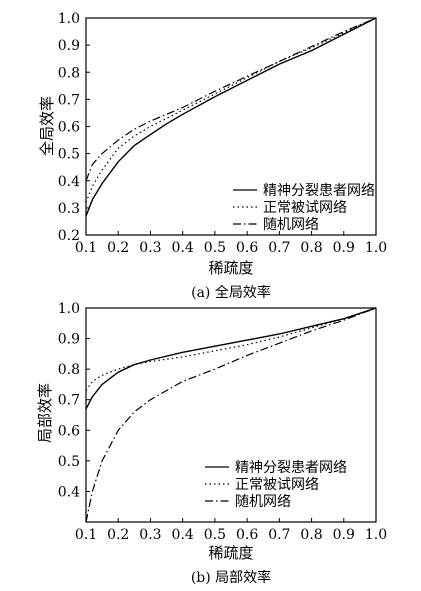 This screenshot has width=421, height=591. What do you see at coordinates (45, 413) in the screenshot?
I see `y-axis-label: 局部效率` at bounding box center [45, 413].